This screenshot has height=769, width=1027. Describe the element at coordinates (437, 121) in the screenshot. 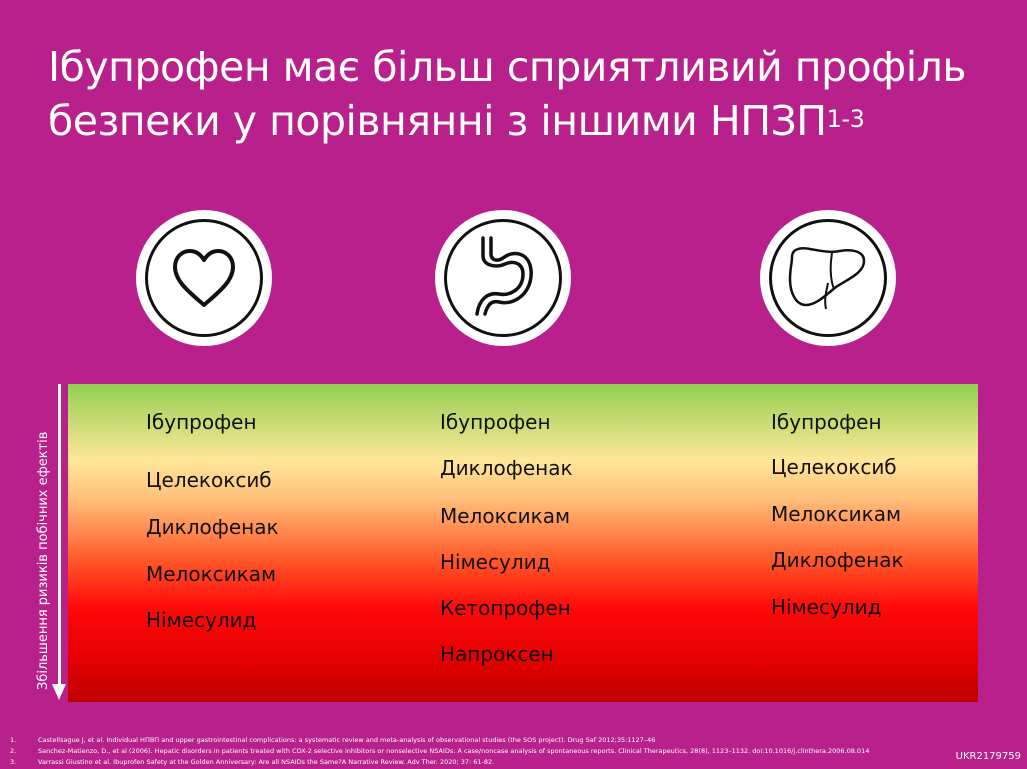

I see `title-line-2: безпеки у порівнянні з іншими НПЗП` at that location.